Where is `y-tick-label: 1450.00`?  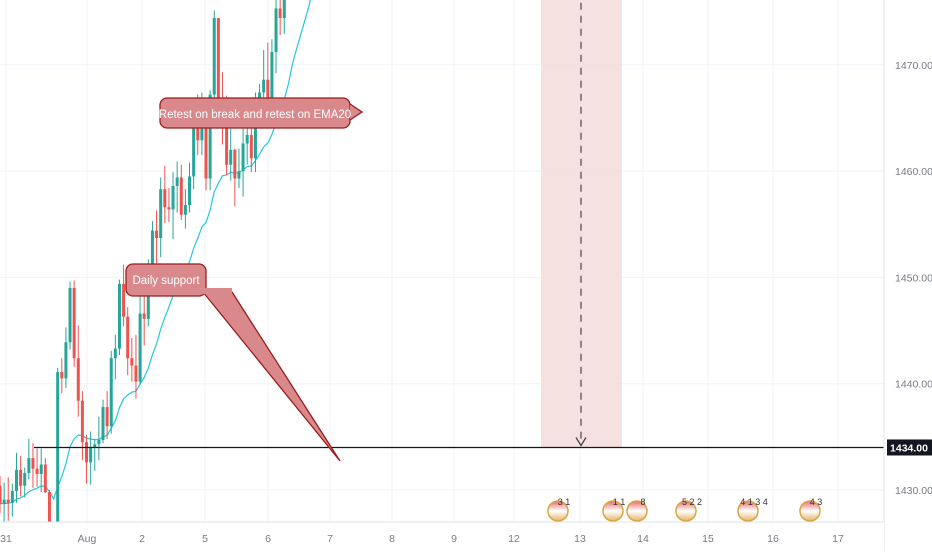
y-tick-label: 1450.00 is located at coordinates (913, 278).